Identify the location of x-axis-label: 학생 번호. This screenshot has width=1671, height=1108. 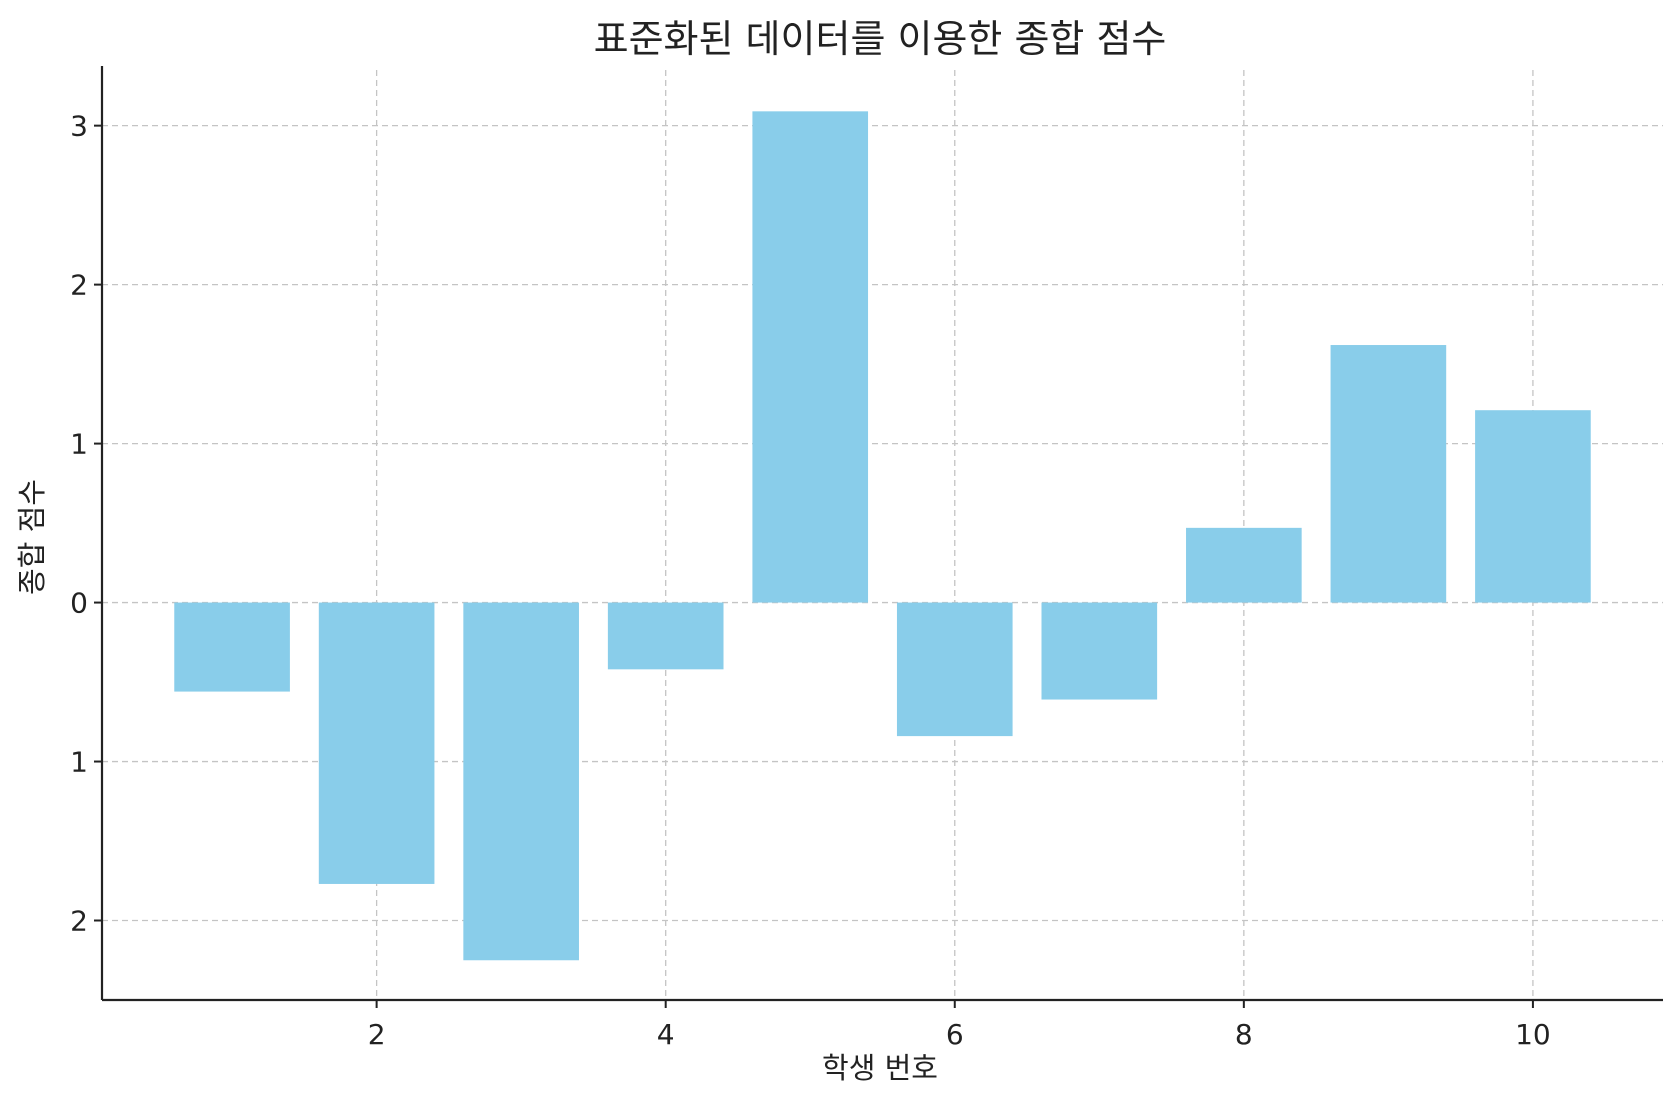
(880, 1068).